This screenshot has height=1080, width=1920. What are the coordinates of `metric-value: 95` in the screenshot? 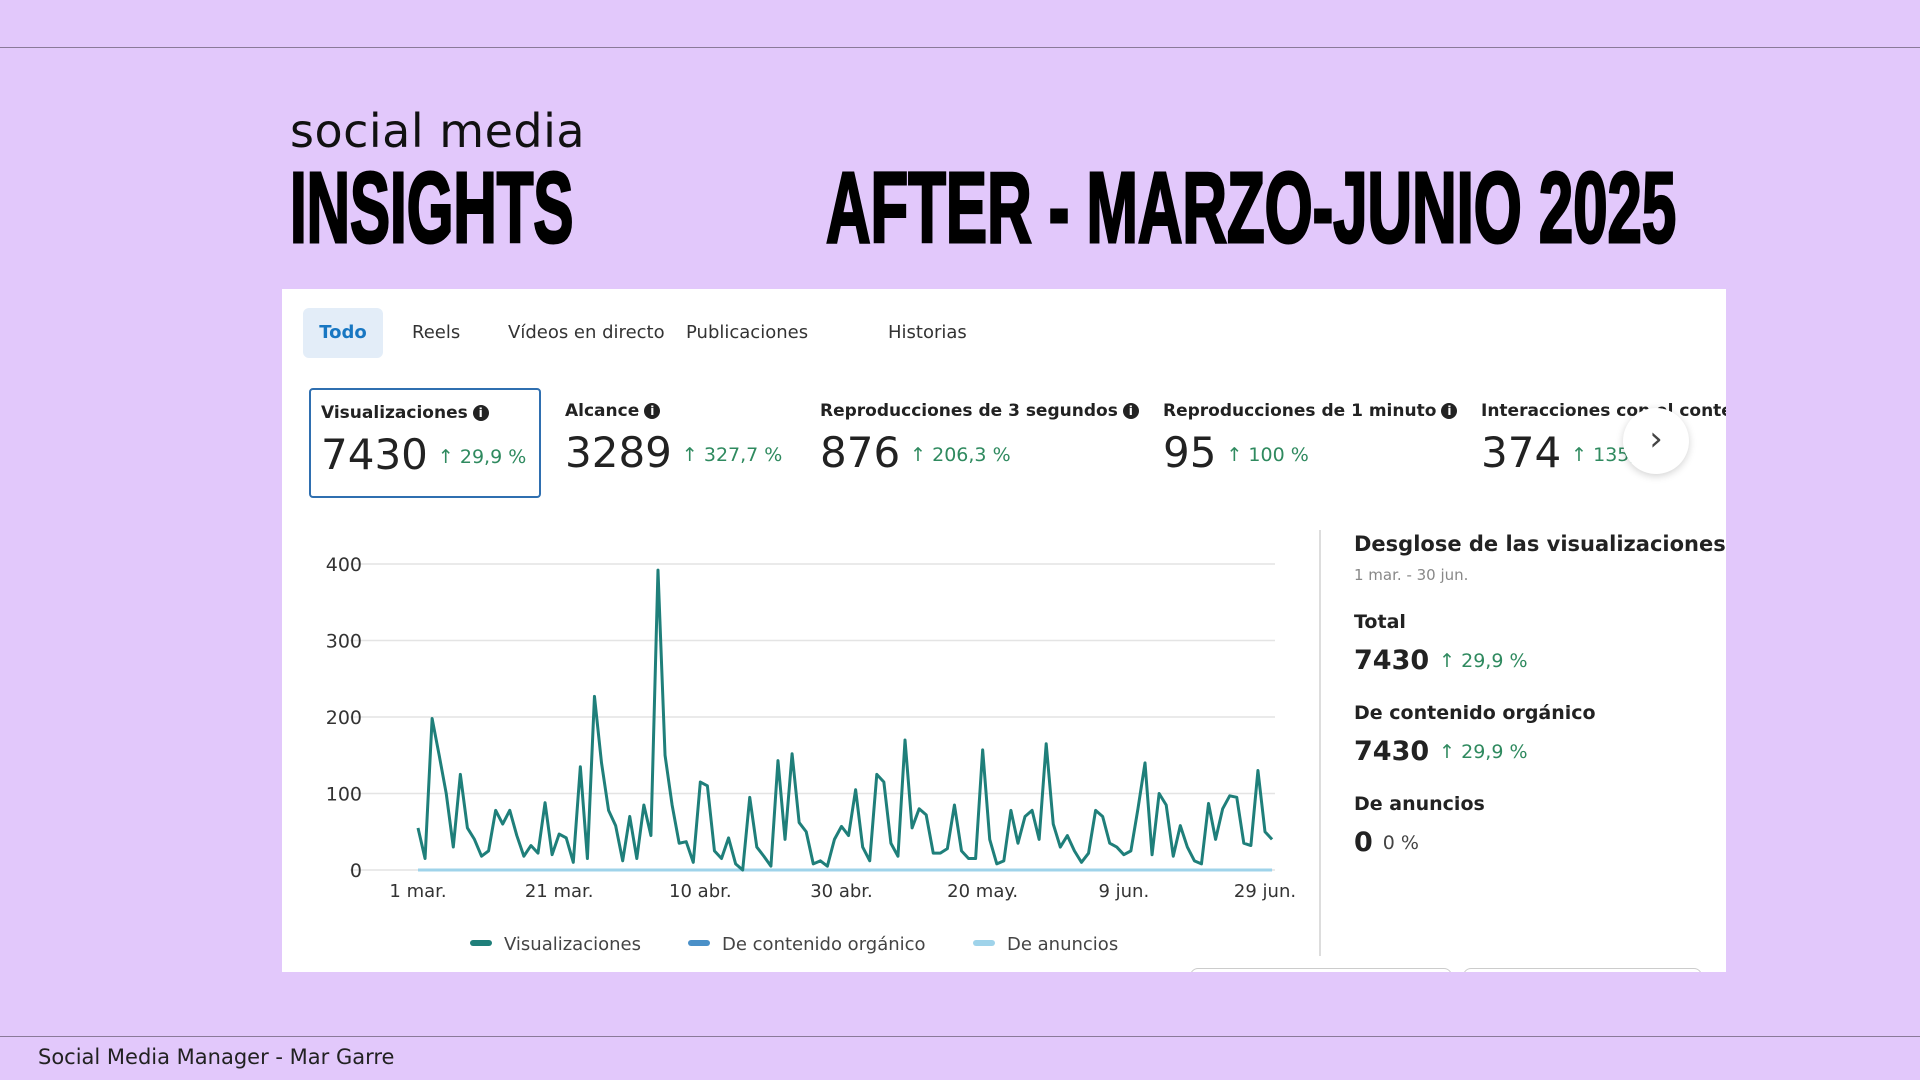 It's located at (1190, 452).